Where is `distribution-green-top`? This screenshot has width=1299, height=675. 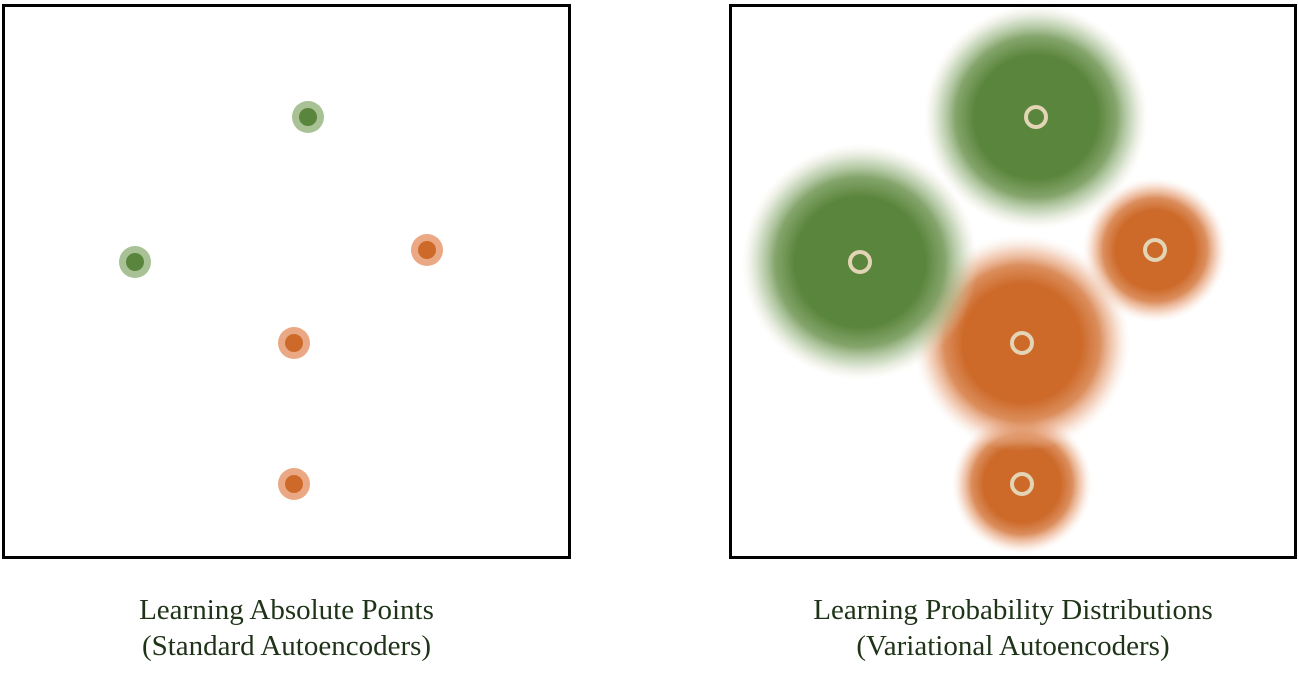 distribution-green-top is located at coordinates (1036, 118).